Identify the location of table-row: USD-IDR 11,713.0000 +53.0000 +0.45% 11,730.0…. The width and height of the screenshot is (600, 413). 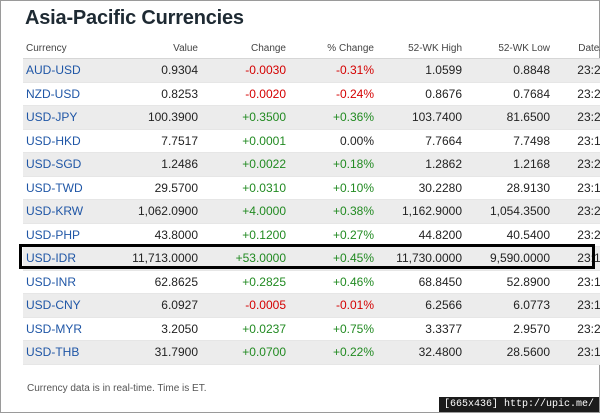
(311, 258).